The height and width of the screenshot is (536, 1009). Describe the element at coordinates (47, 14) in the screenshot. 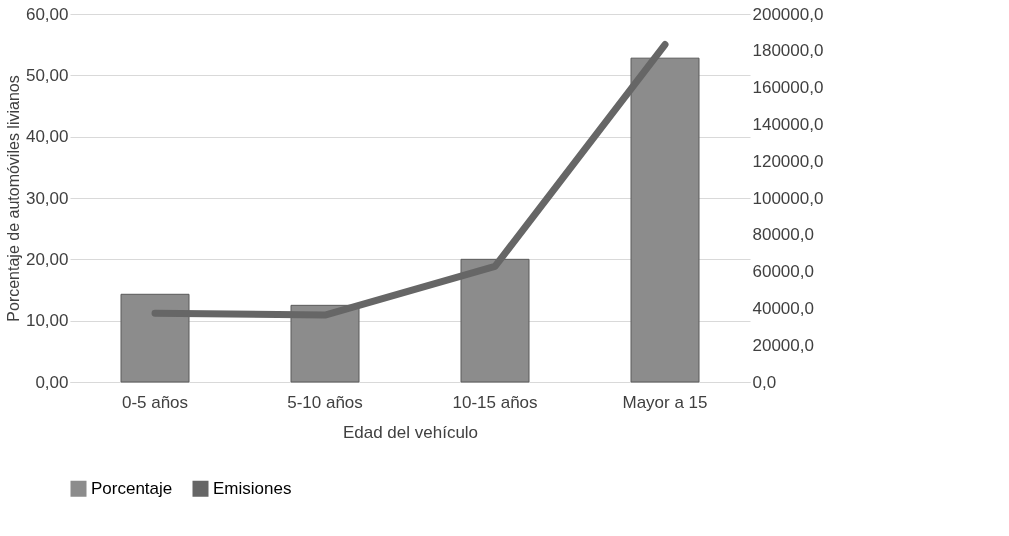

I see `y-tick-label: 60,00` at that location.